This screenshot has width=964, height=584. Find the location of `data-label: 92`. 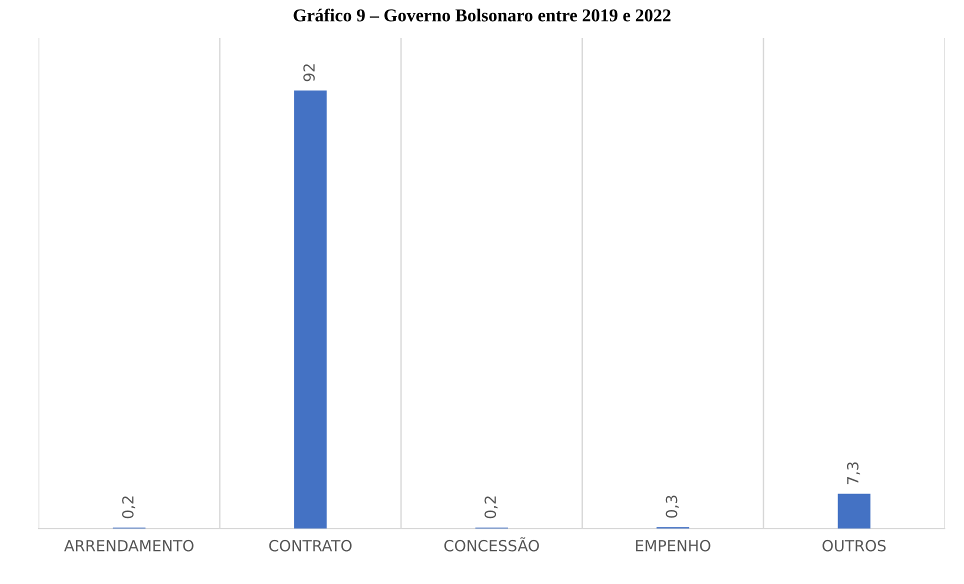

data-label: 92 is located at coordinates (309, 73).